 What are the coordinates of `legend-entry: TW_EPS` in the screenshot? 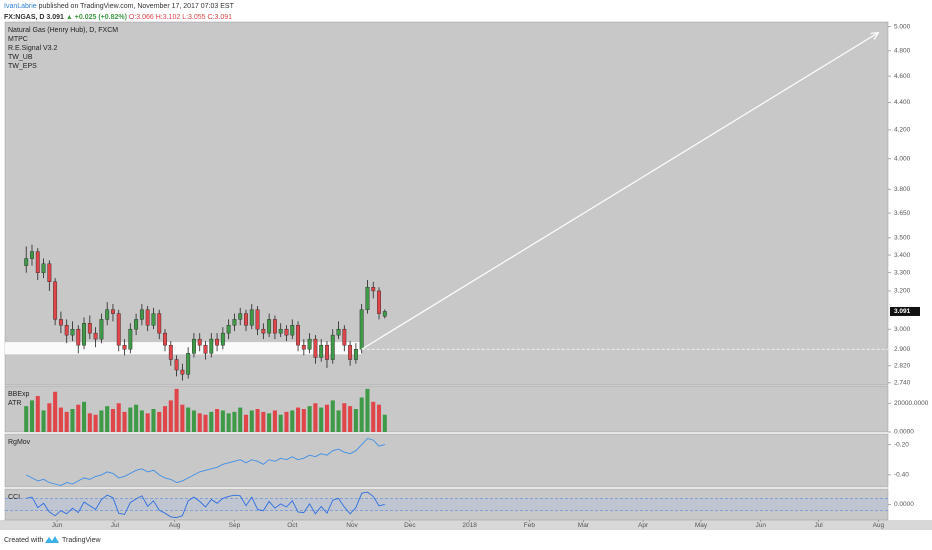 It's located at (22, 66).